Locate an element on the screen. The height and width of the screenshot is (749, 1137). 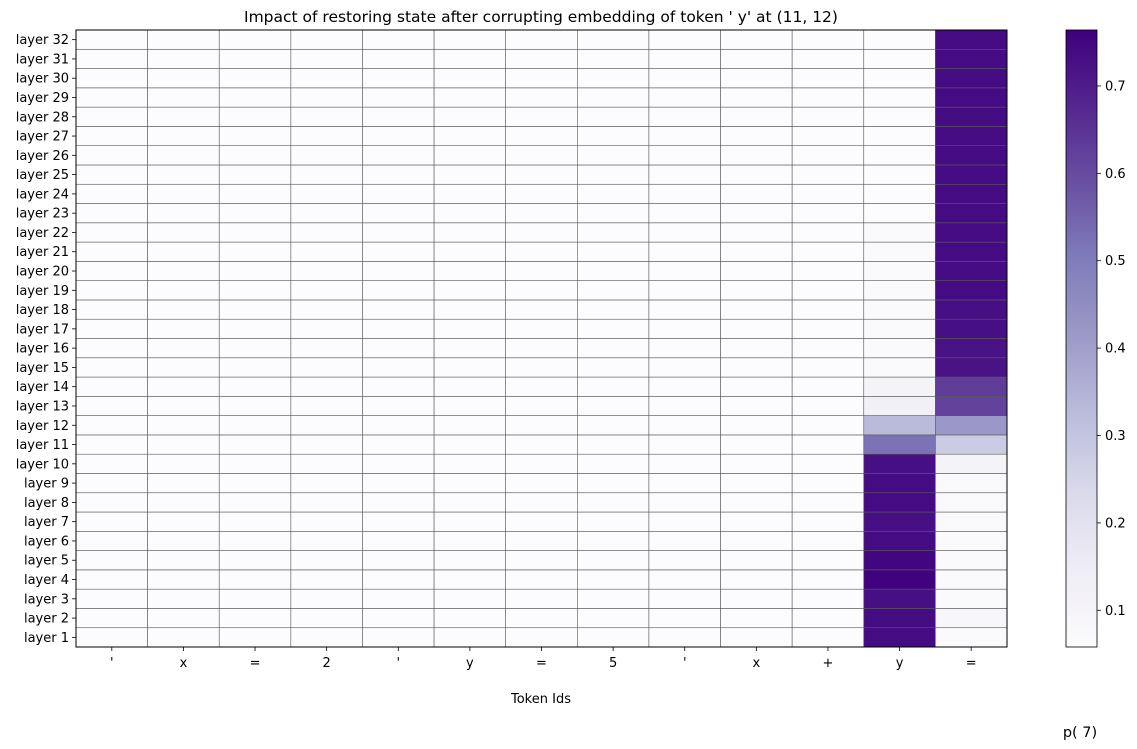
y-tick-label: layer 6 is located at coordinates (46, 541).